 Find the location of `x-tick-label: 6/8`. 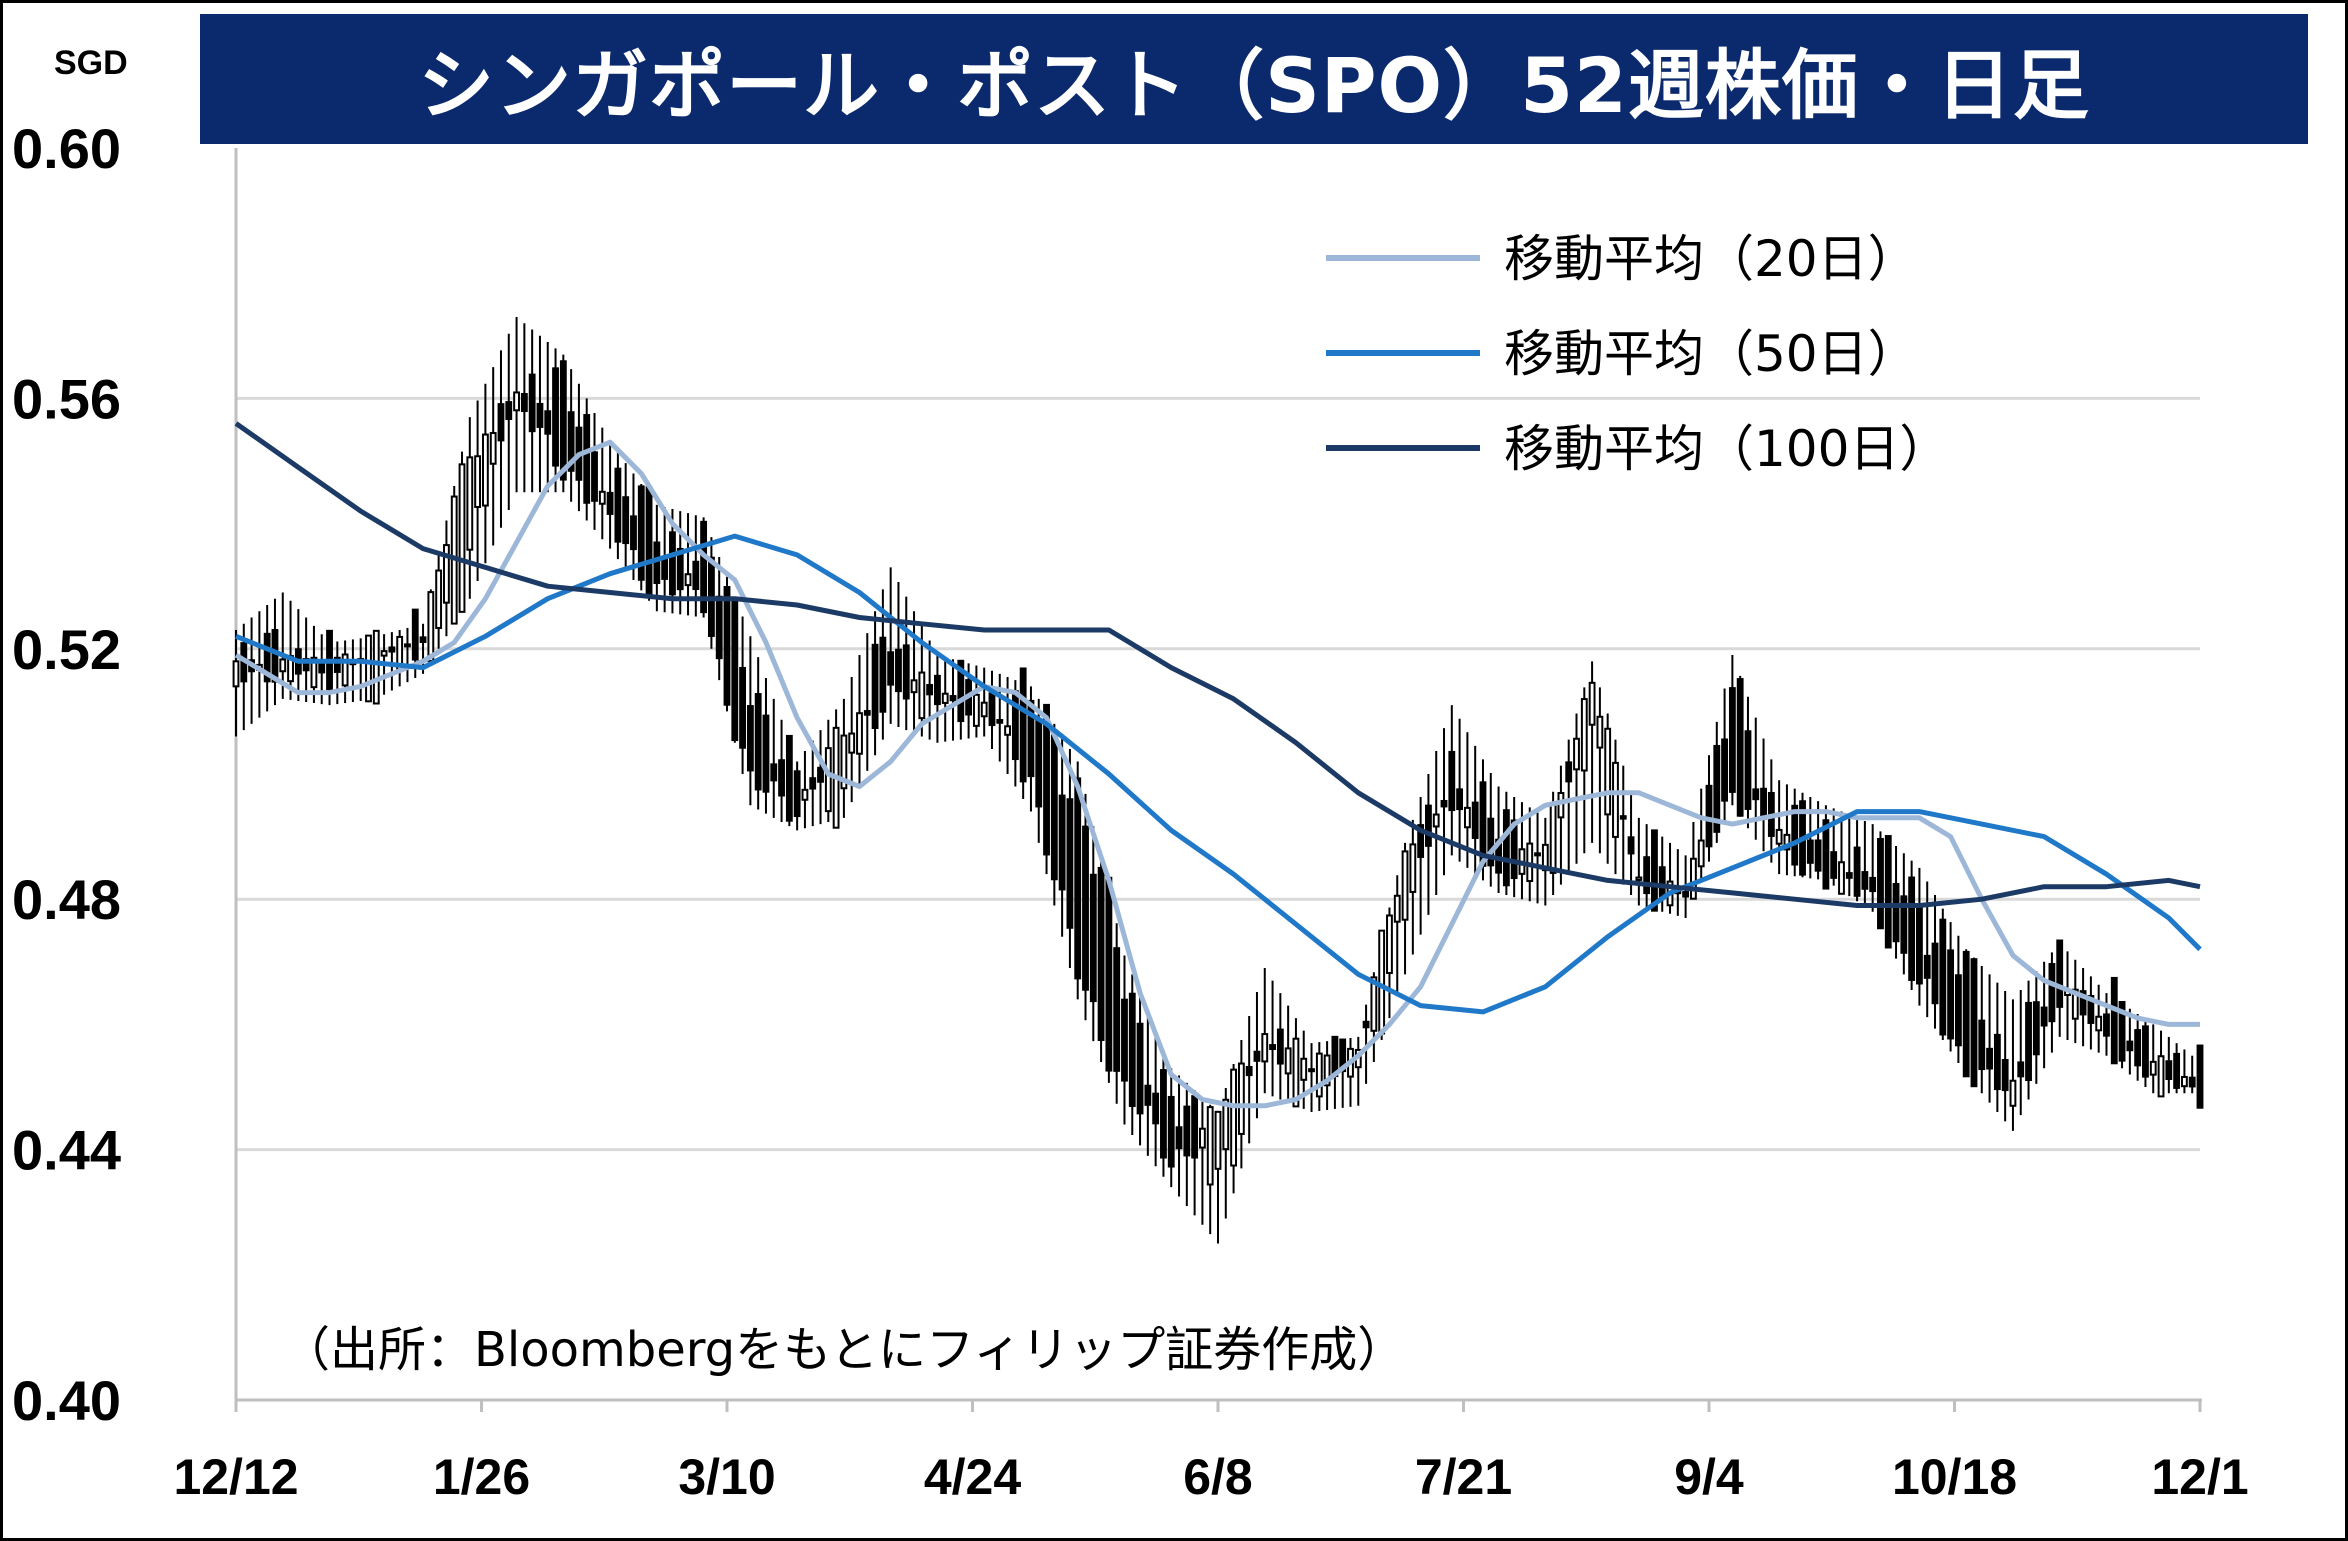

x-tick-label: 6/8 is located at coordinates (1218, 1477).